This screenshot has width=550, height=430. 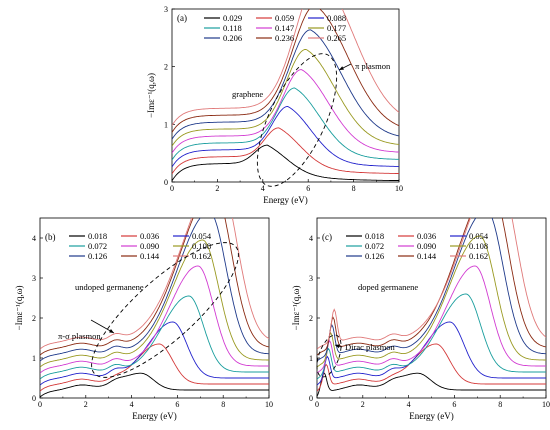 I want to click on legend-entry: 0.236, so click(x=284, y=38).